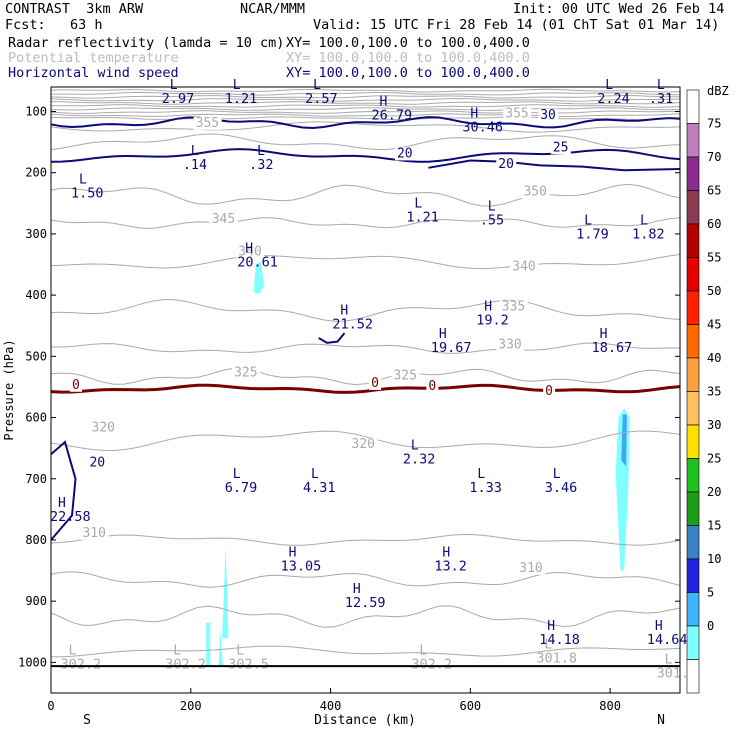 This screenshot has width=740, height=740. What do you see at coordinates (331, 706) in the screenshot?
I see `x-tick-label: 400` at bounding box center [331, 706].